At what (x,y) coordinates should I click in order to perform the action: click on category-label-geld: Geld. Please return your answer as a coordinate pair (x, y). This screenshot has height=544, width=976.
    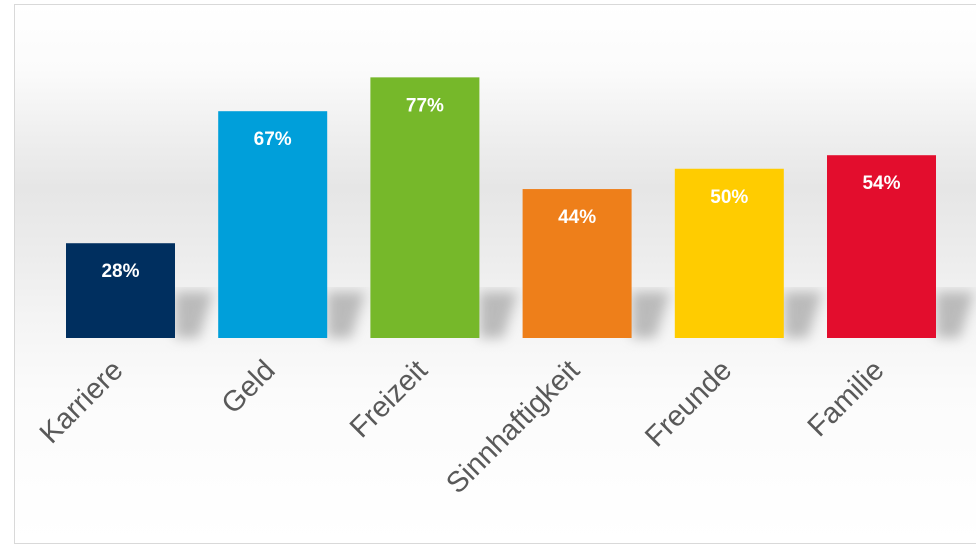
    Looking at the image, I should click on (249, 387).